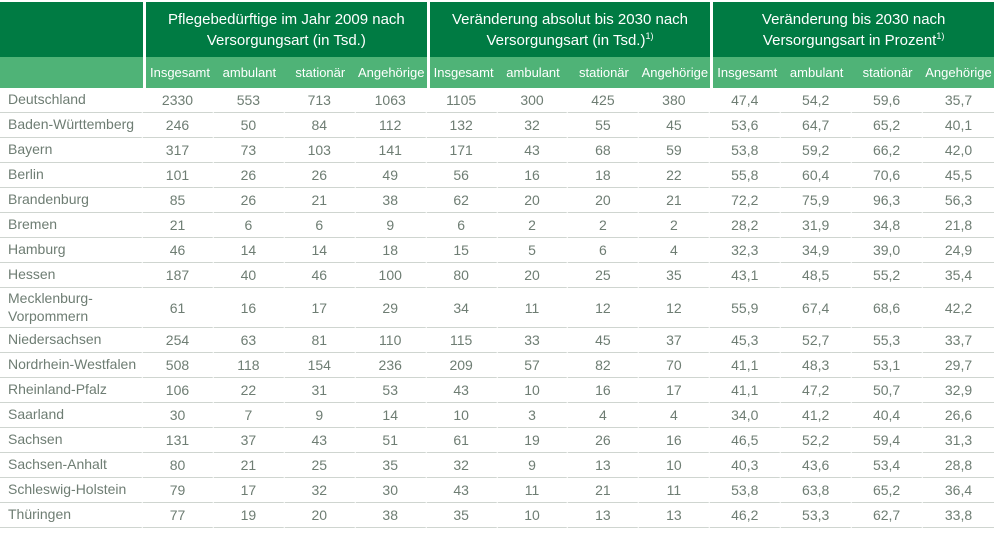  I want to click on region-cell: Bremen, so click(72, 225).